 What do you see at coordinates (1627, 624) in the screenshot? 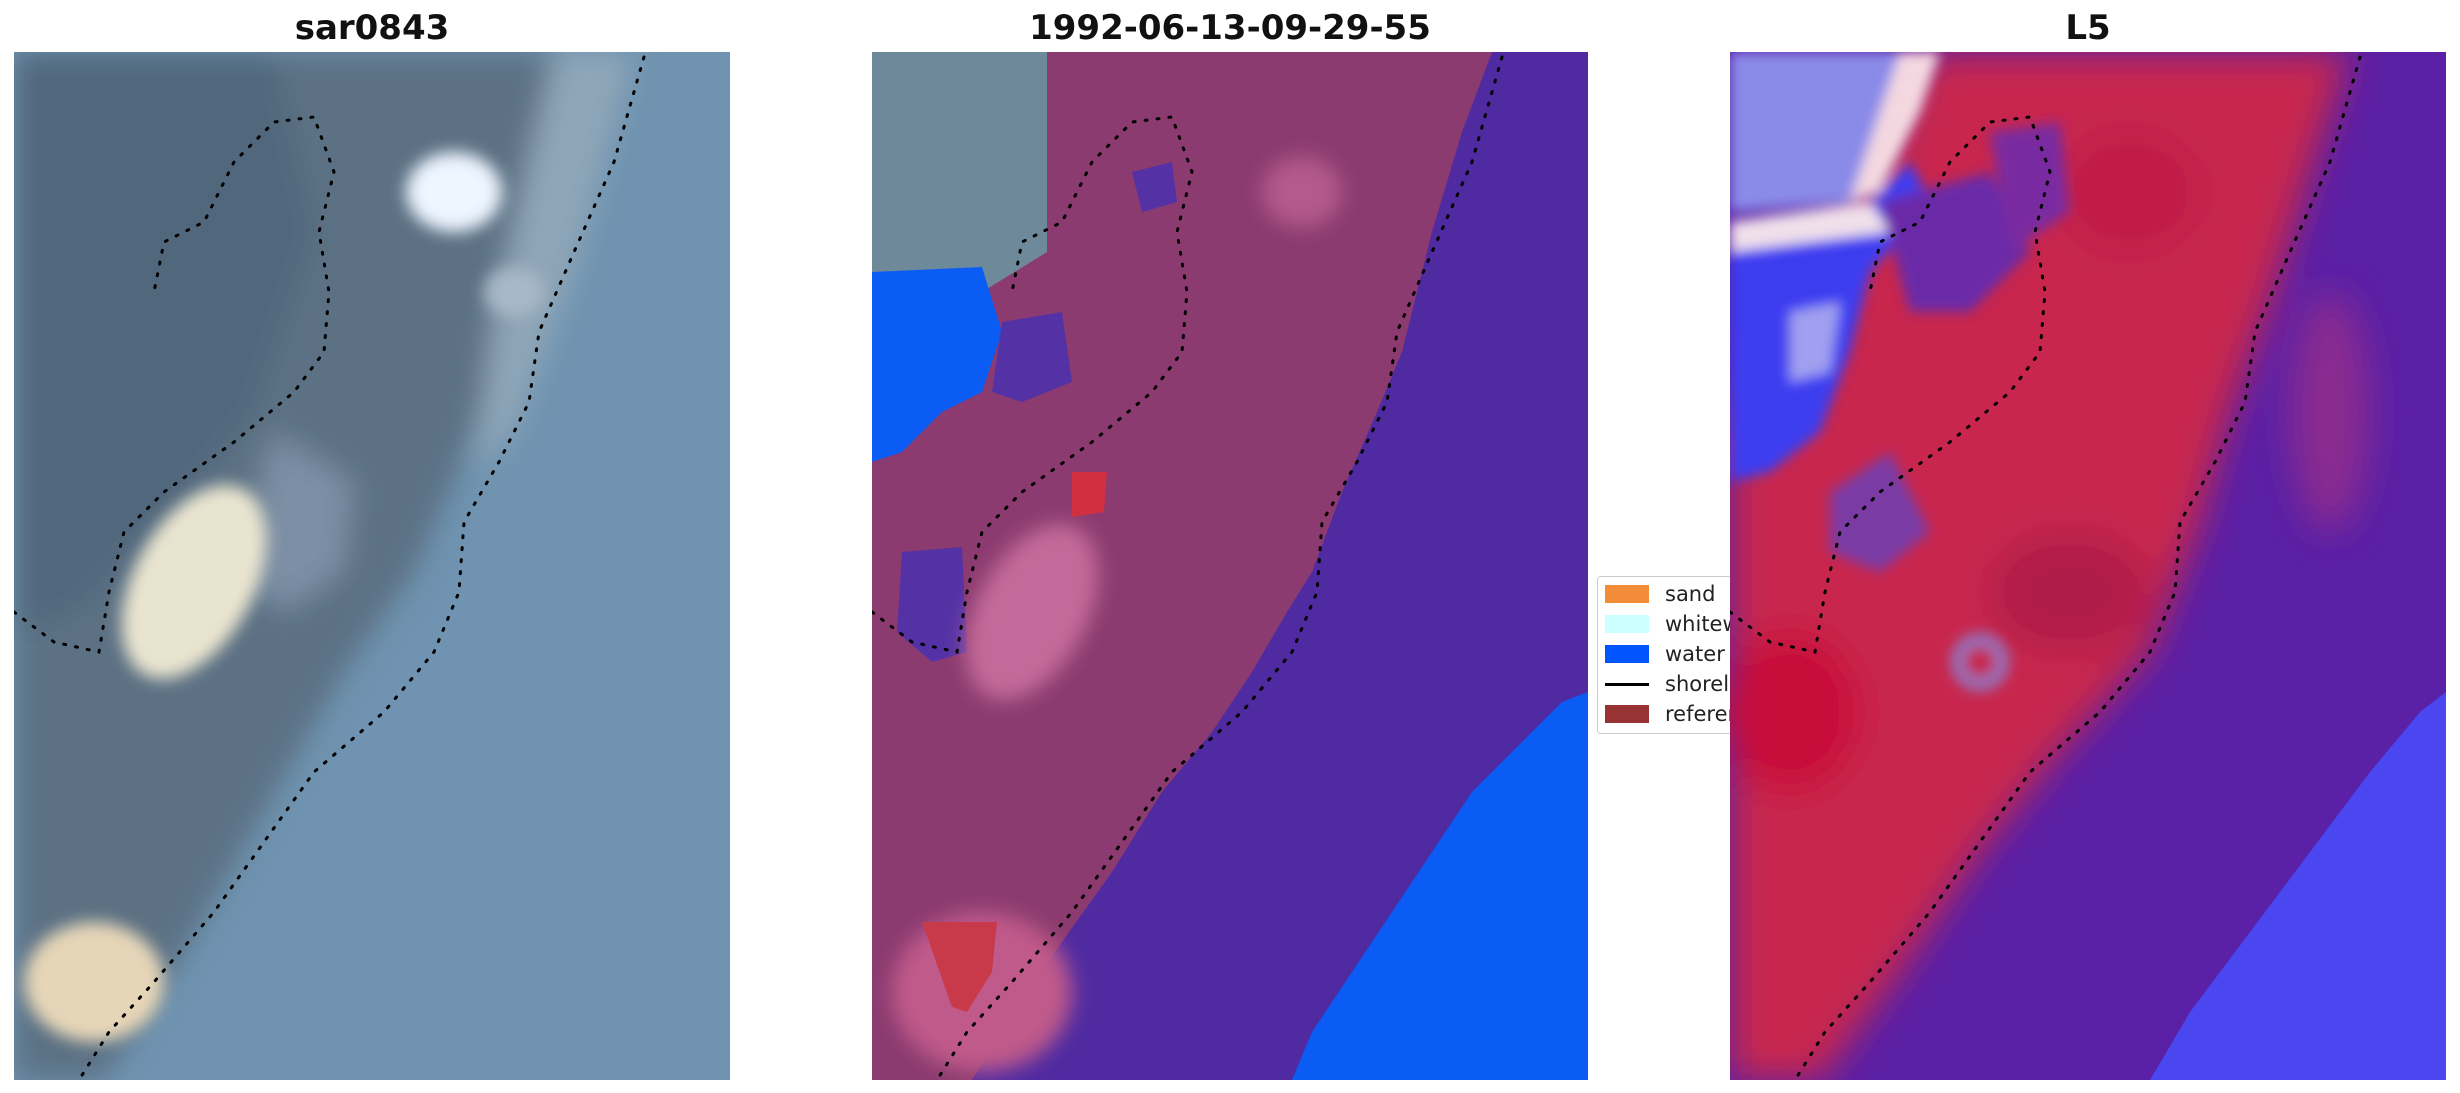
I see `whitewater-swatch` at bounding box center [1627, 624].